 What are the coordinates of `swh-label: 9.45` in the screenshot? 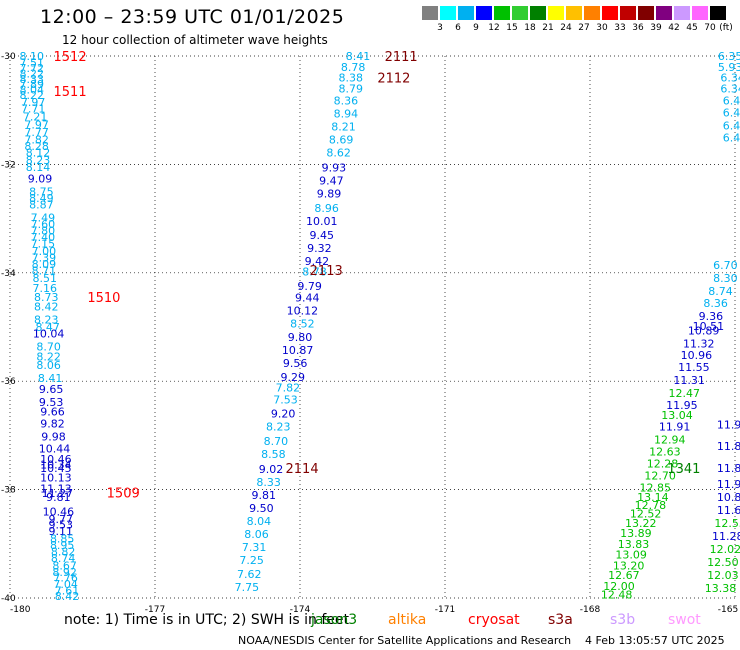 It's located at (322, 235).